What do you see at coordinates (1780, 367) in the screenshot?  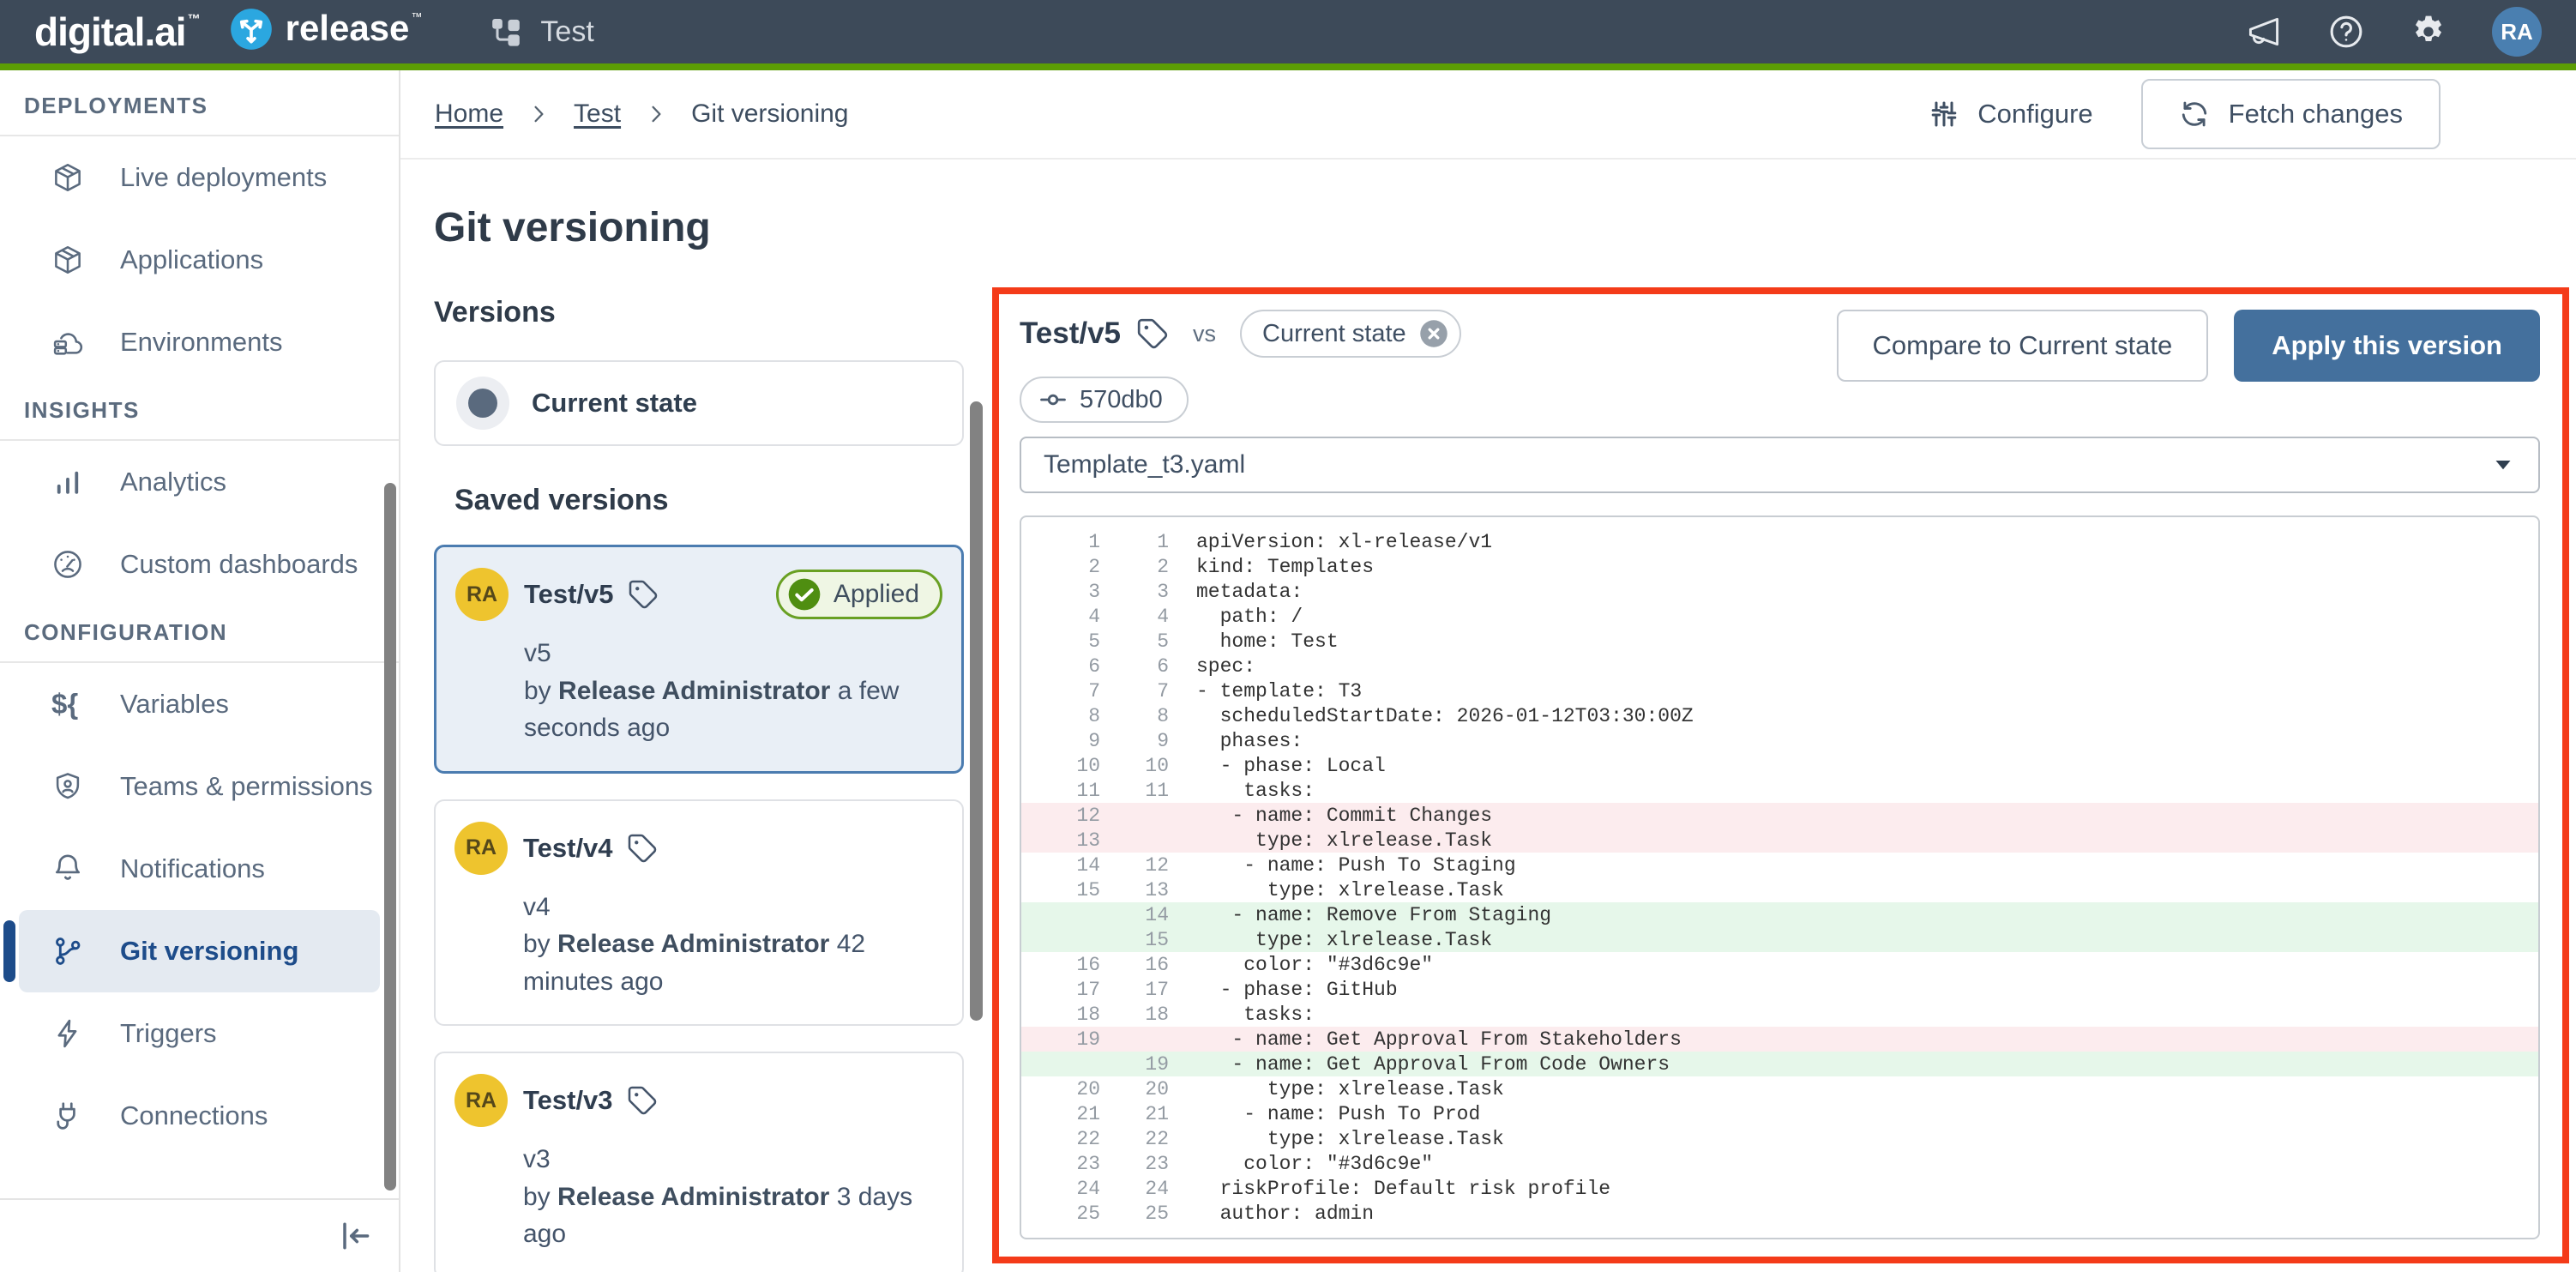 I see `comparison-header: Test/v5 vs Current state` at bounding box center [1780, 367].